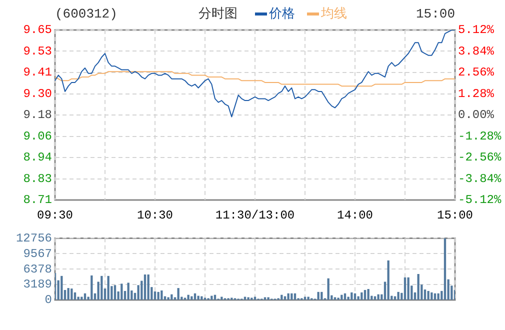  Describe the element at coordinates (476, 115) in the screenshot. I see `y2-tick-label: 0.00%` at that location.